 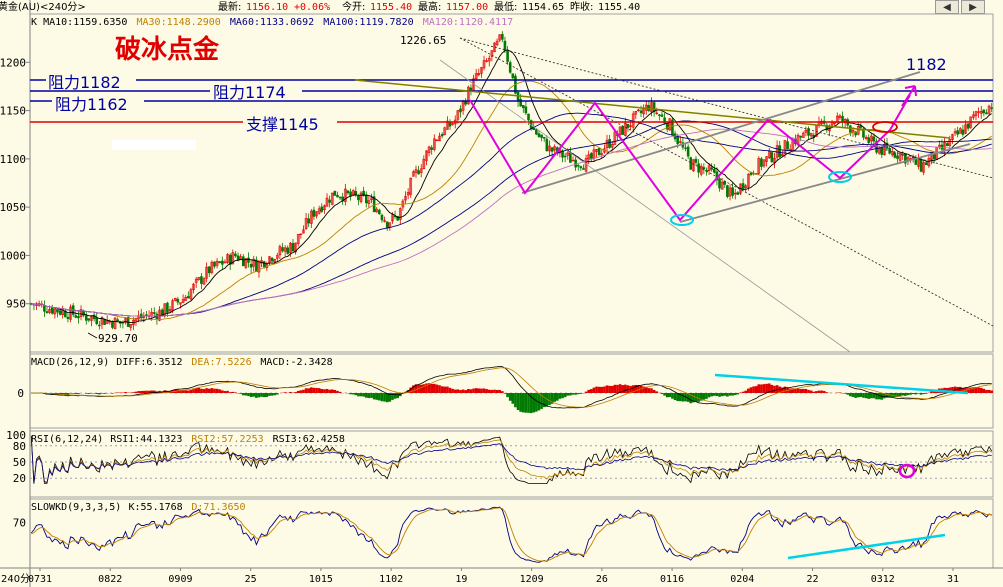 What do you see at coordinates (973, 7) in the screenshot?
I see `arrow-right-icon: ▶` at bounding box center [973, 7].